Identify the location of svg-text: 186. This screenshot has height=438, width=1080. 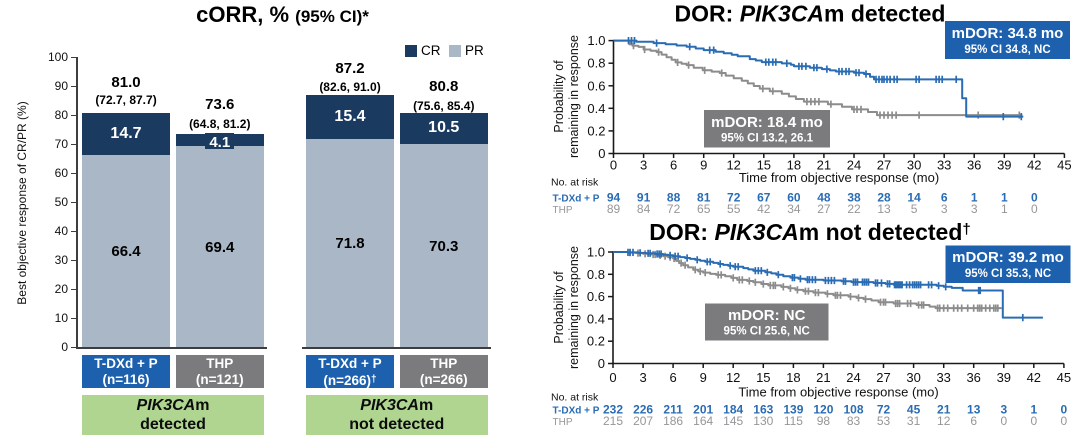
(673, 421).